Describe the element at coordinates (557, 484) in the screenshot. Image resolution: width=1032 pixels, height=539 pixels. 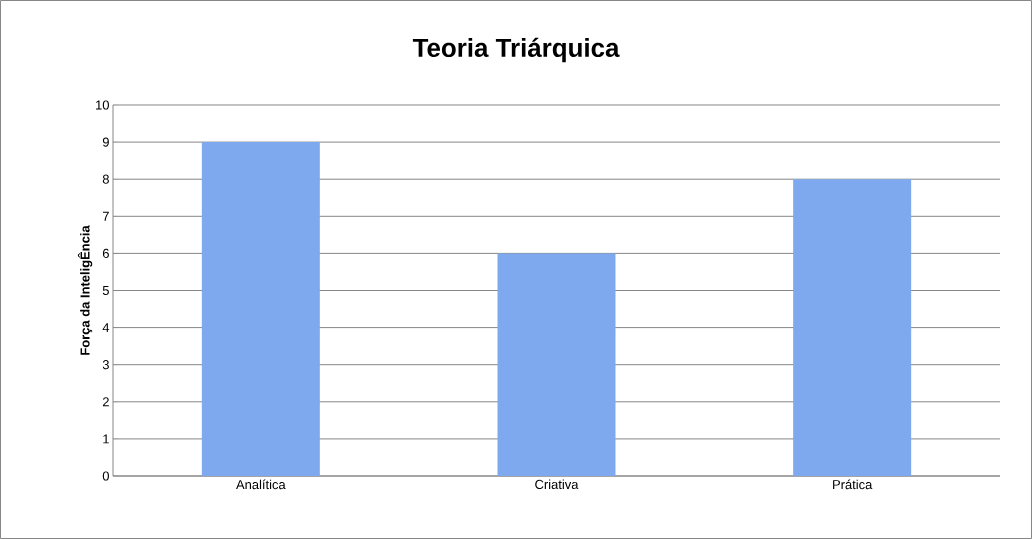
I see `x-tick-label: Criativa` at that location.